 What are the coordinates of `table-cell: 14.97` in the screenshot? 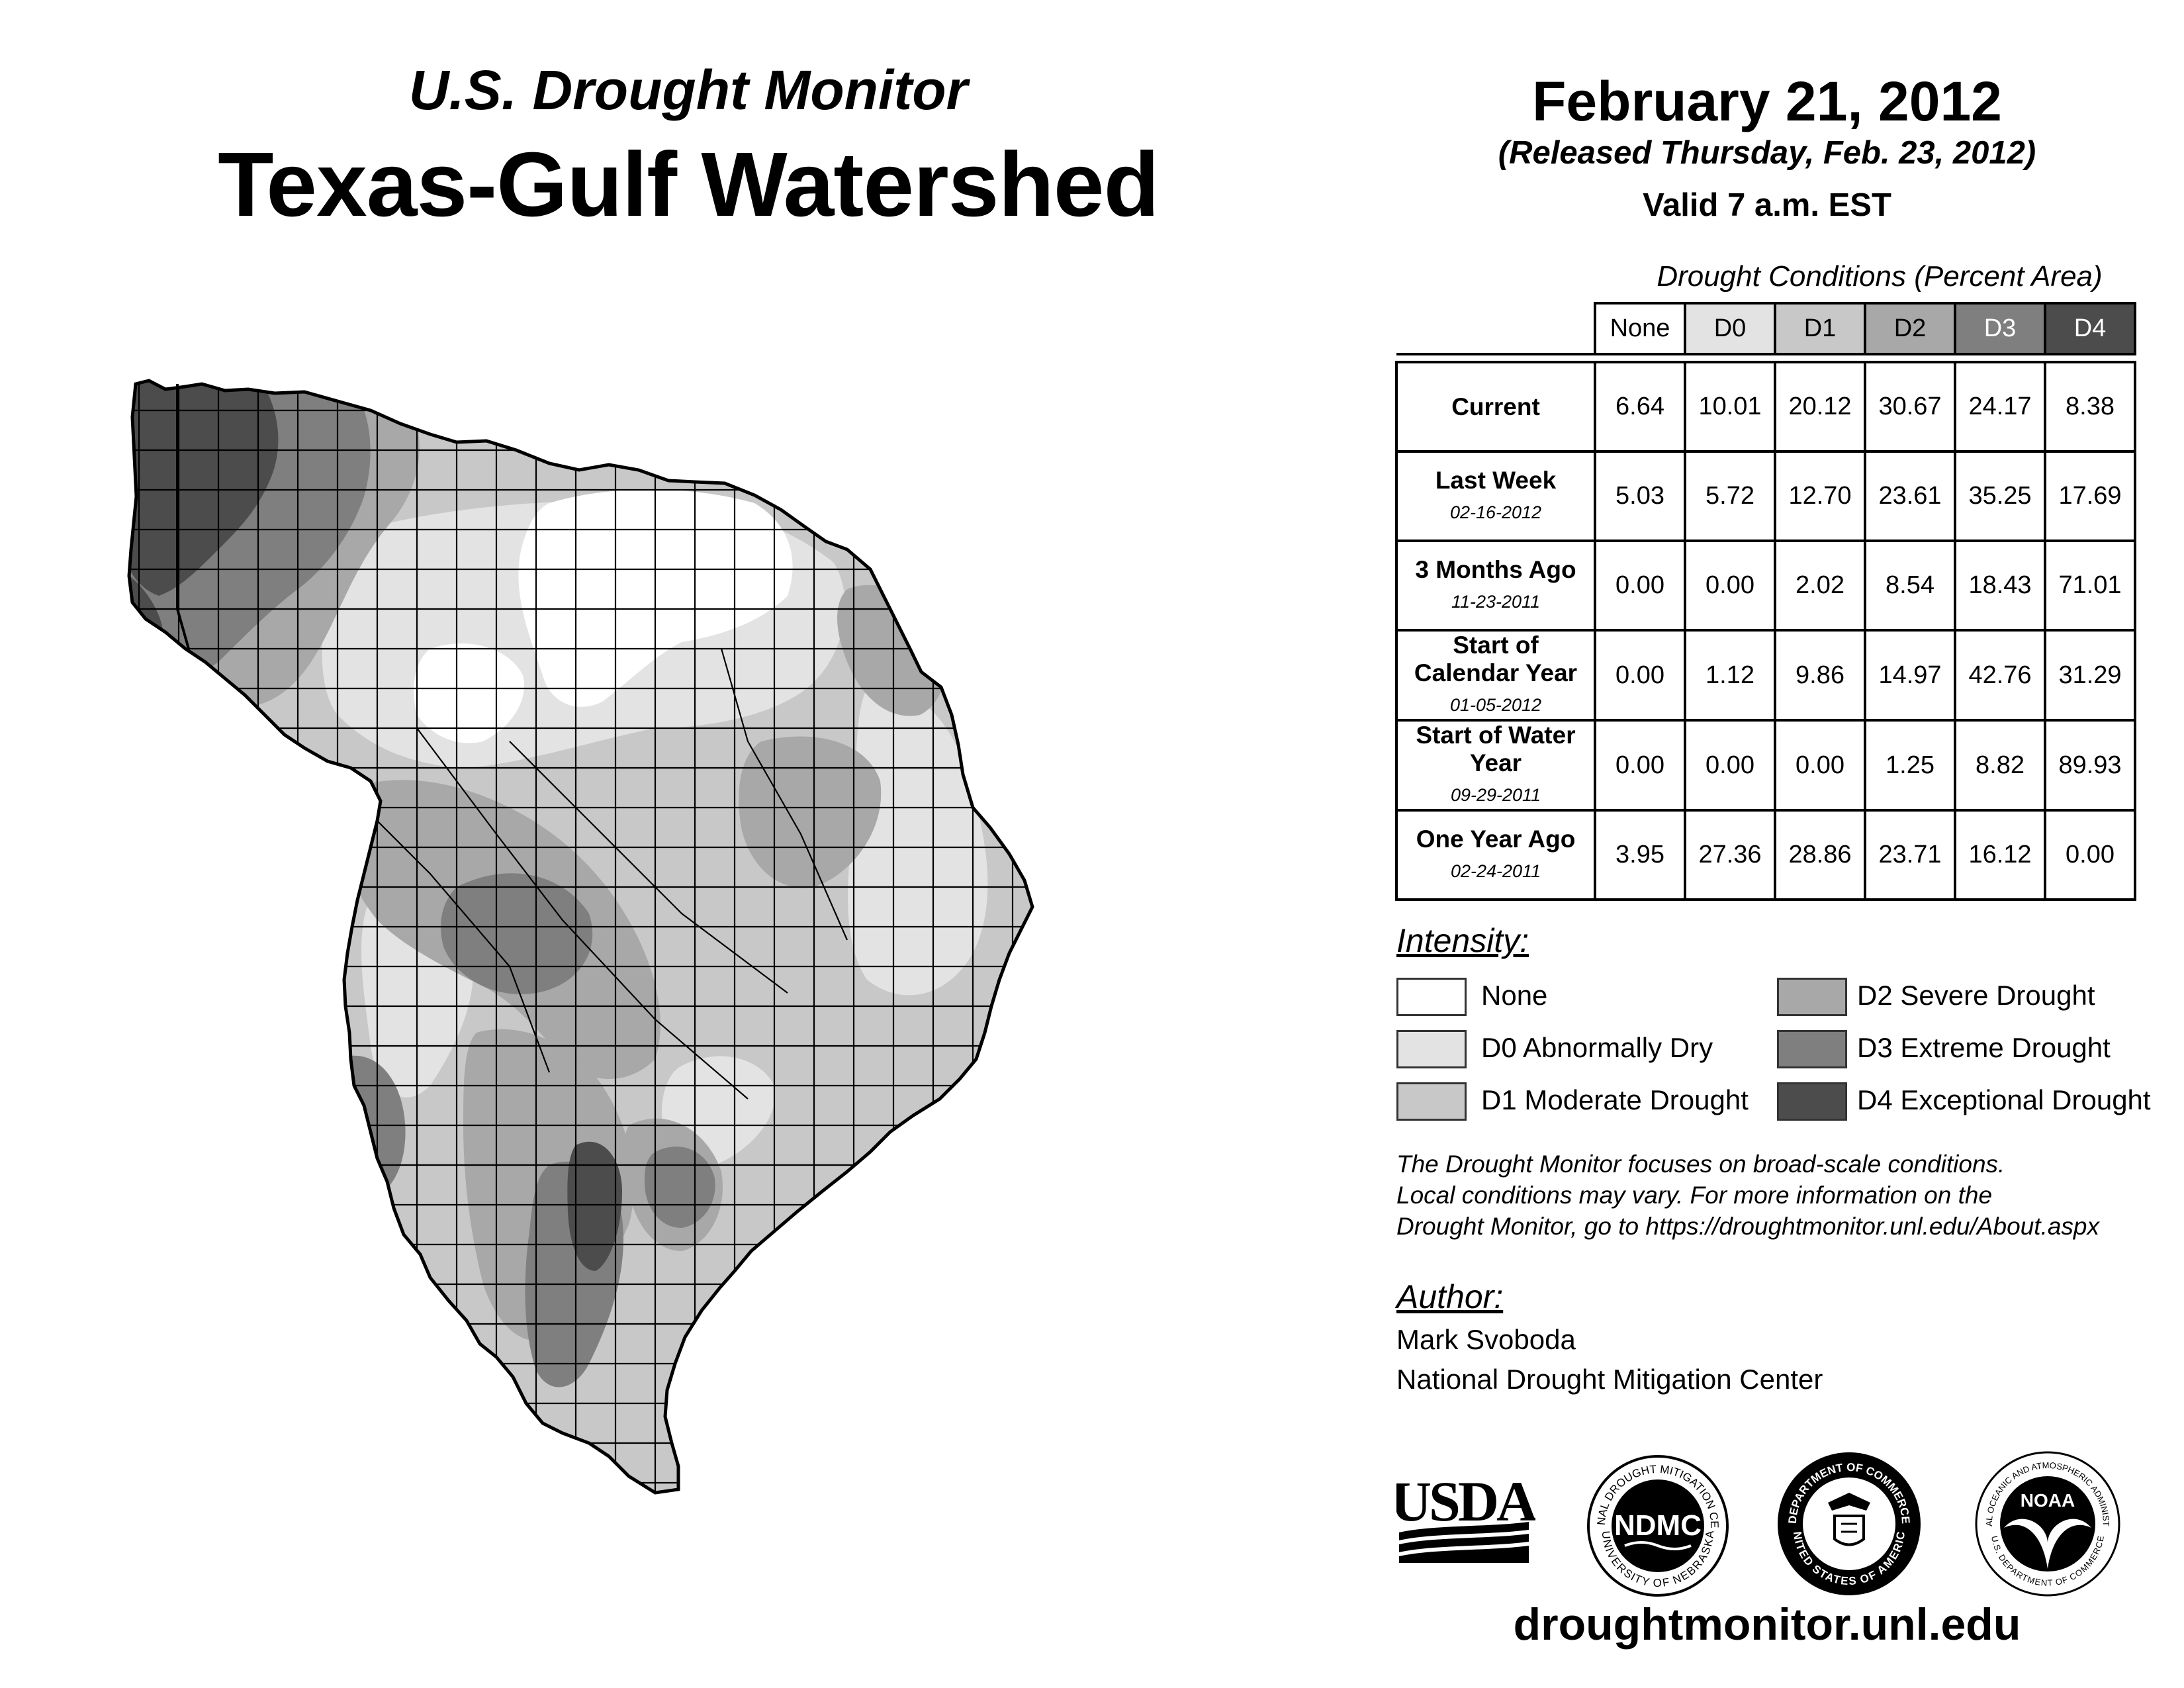 It's located at (1910, 675).